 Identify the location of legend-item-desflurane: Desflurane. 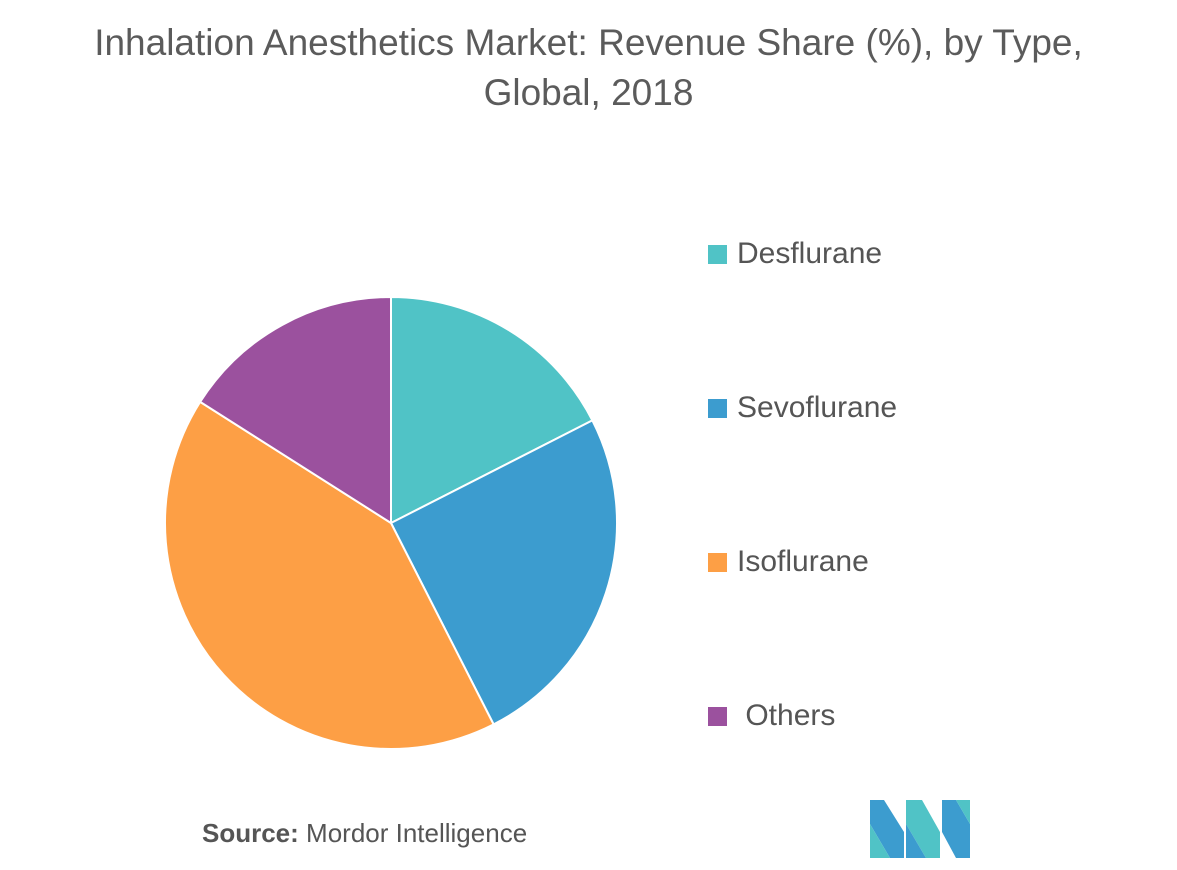
(795, 254).